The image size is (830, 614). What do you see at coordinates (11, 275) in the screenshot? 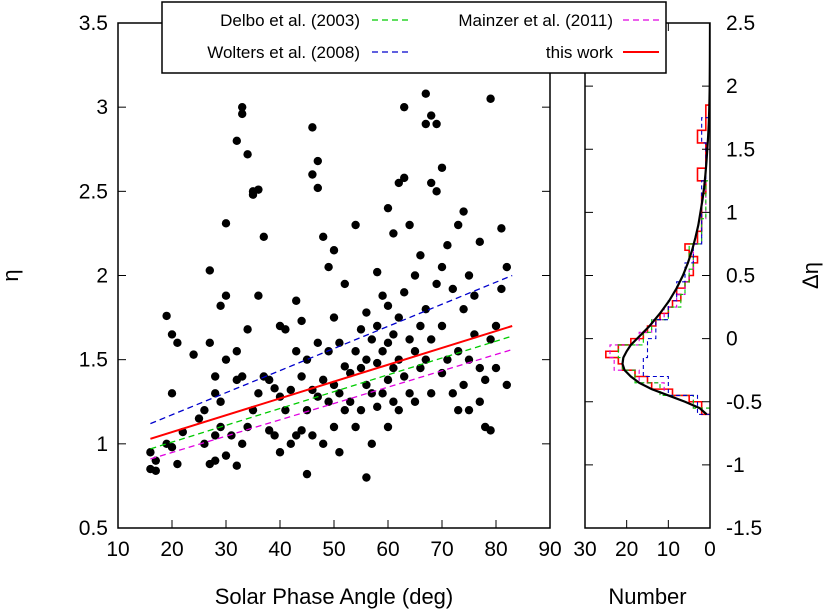
I see `y-axis-title: η` at bounding box center [11, 275].